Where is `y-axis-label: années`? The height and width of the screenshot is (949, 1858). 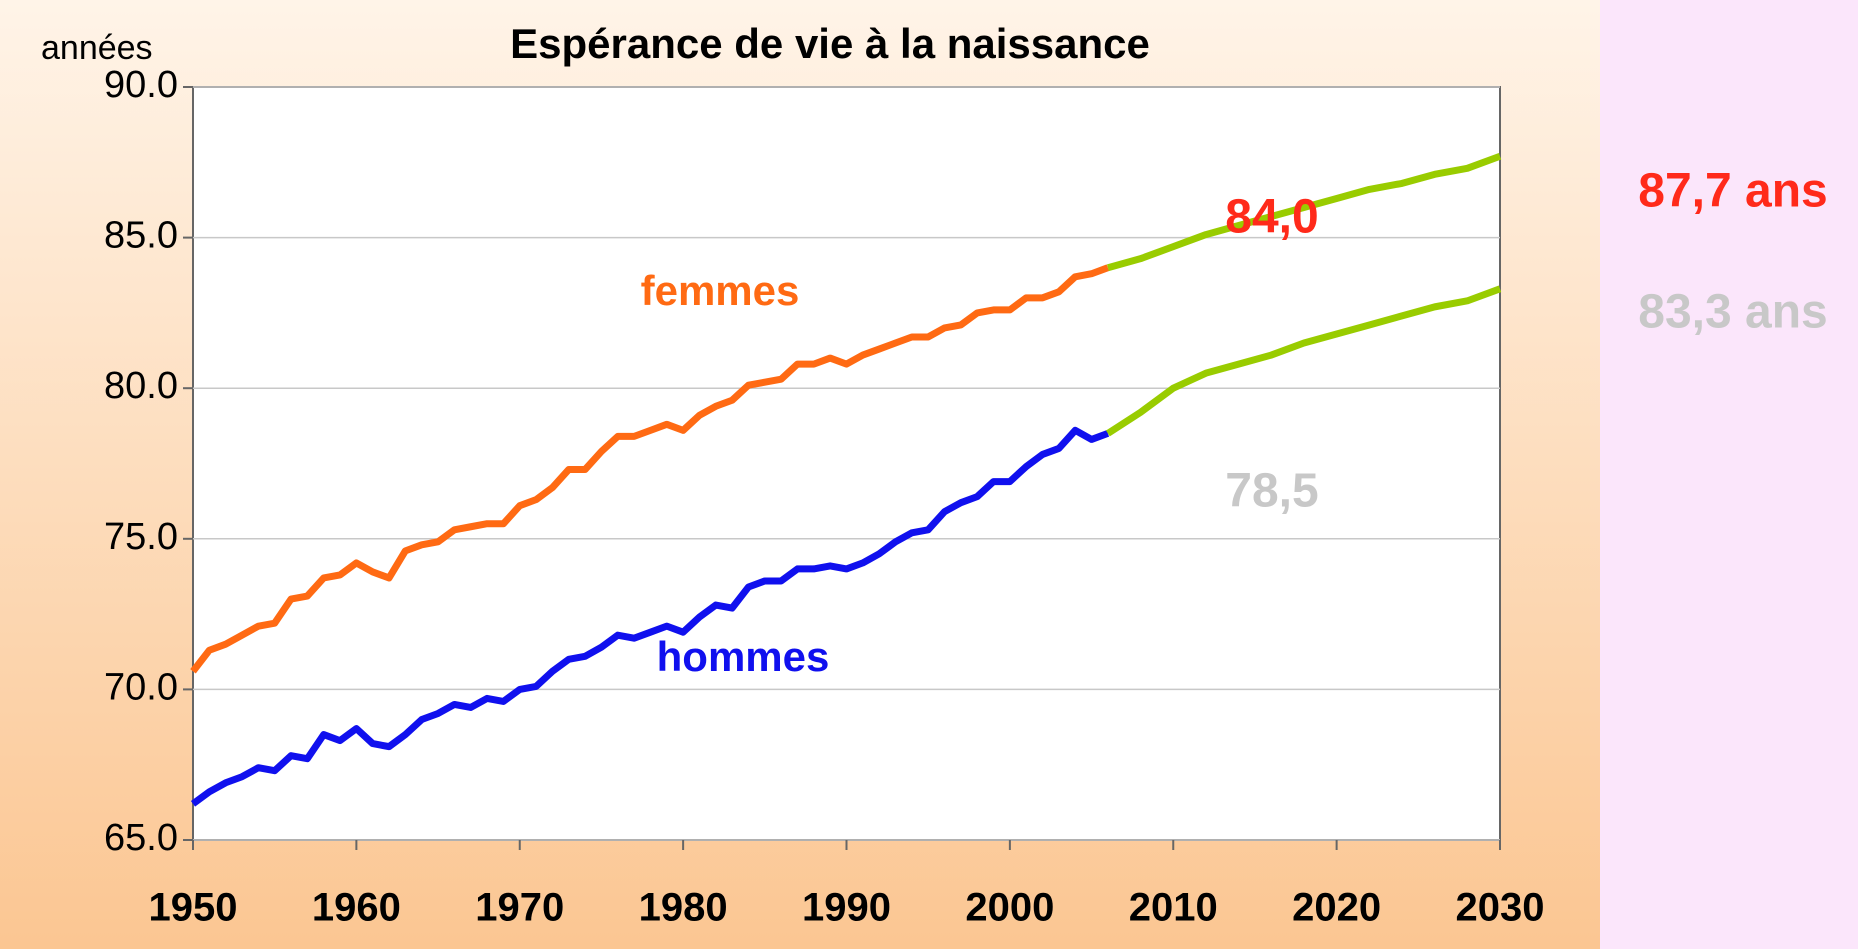 y-axis-label: années is located at coordinates (97, 48).